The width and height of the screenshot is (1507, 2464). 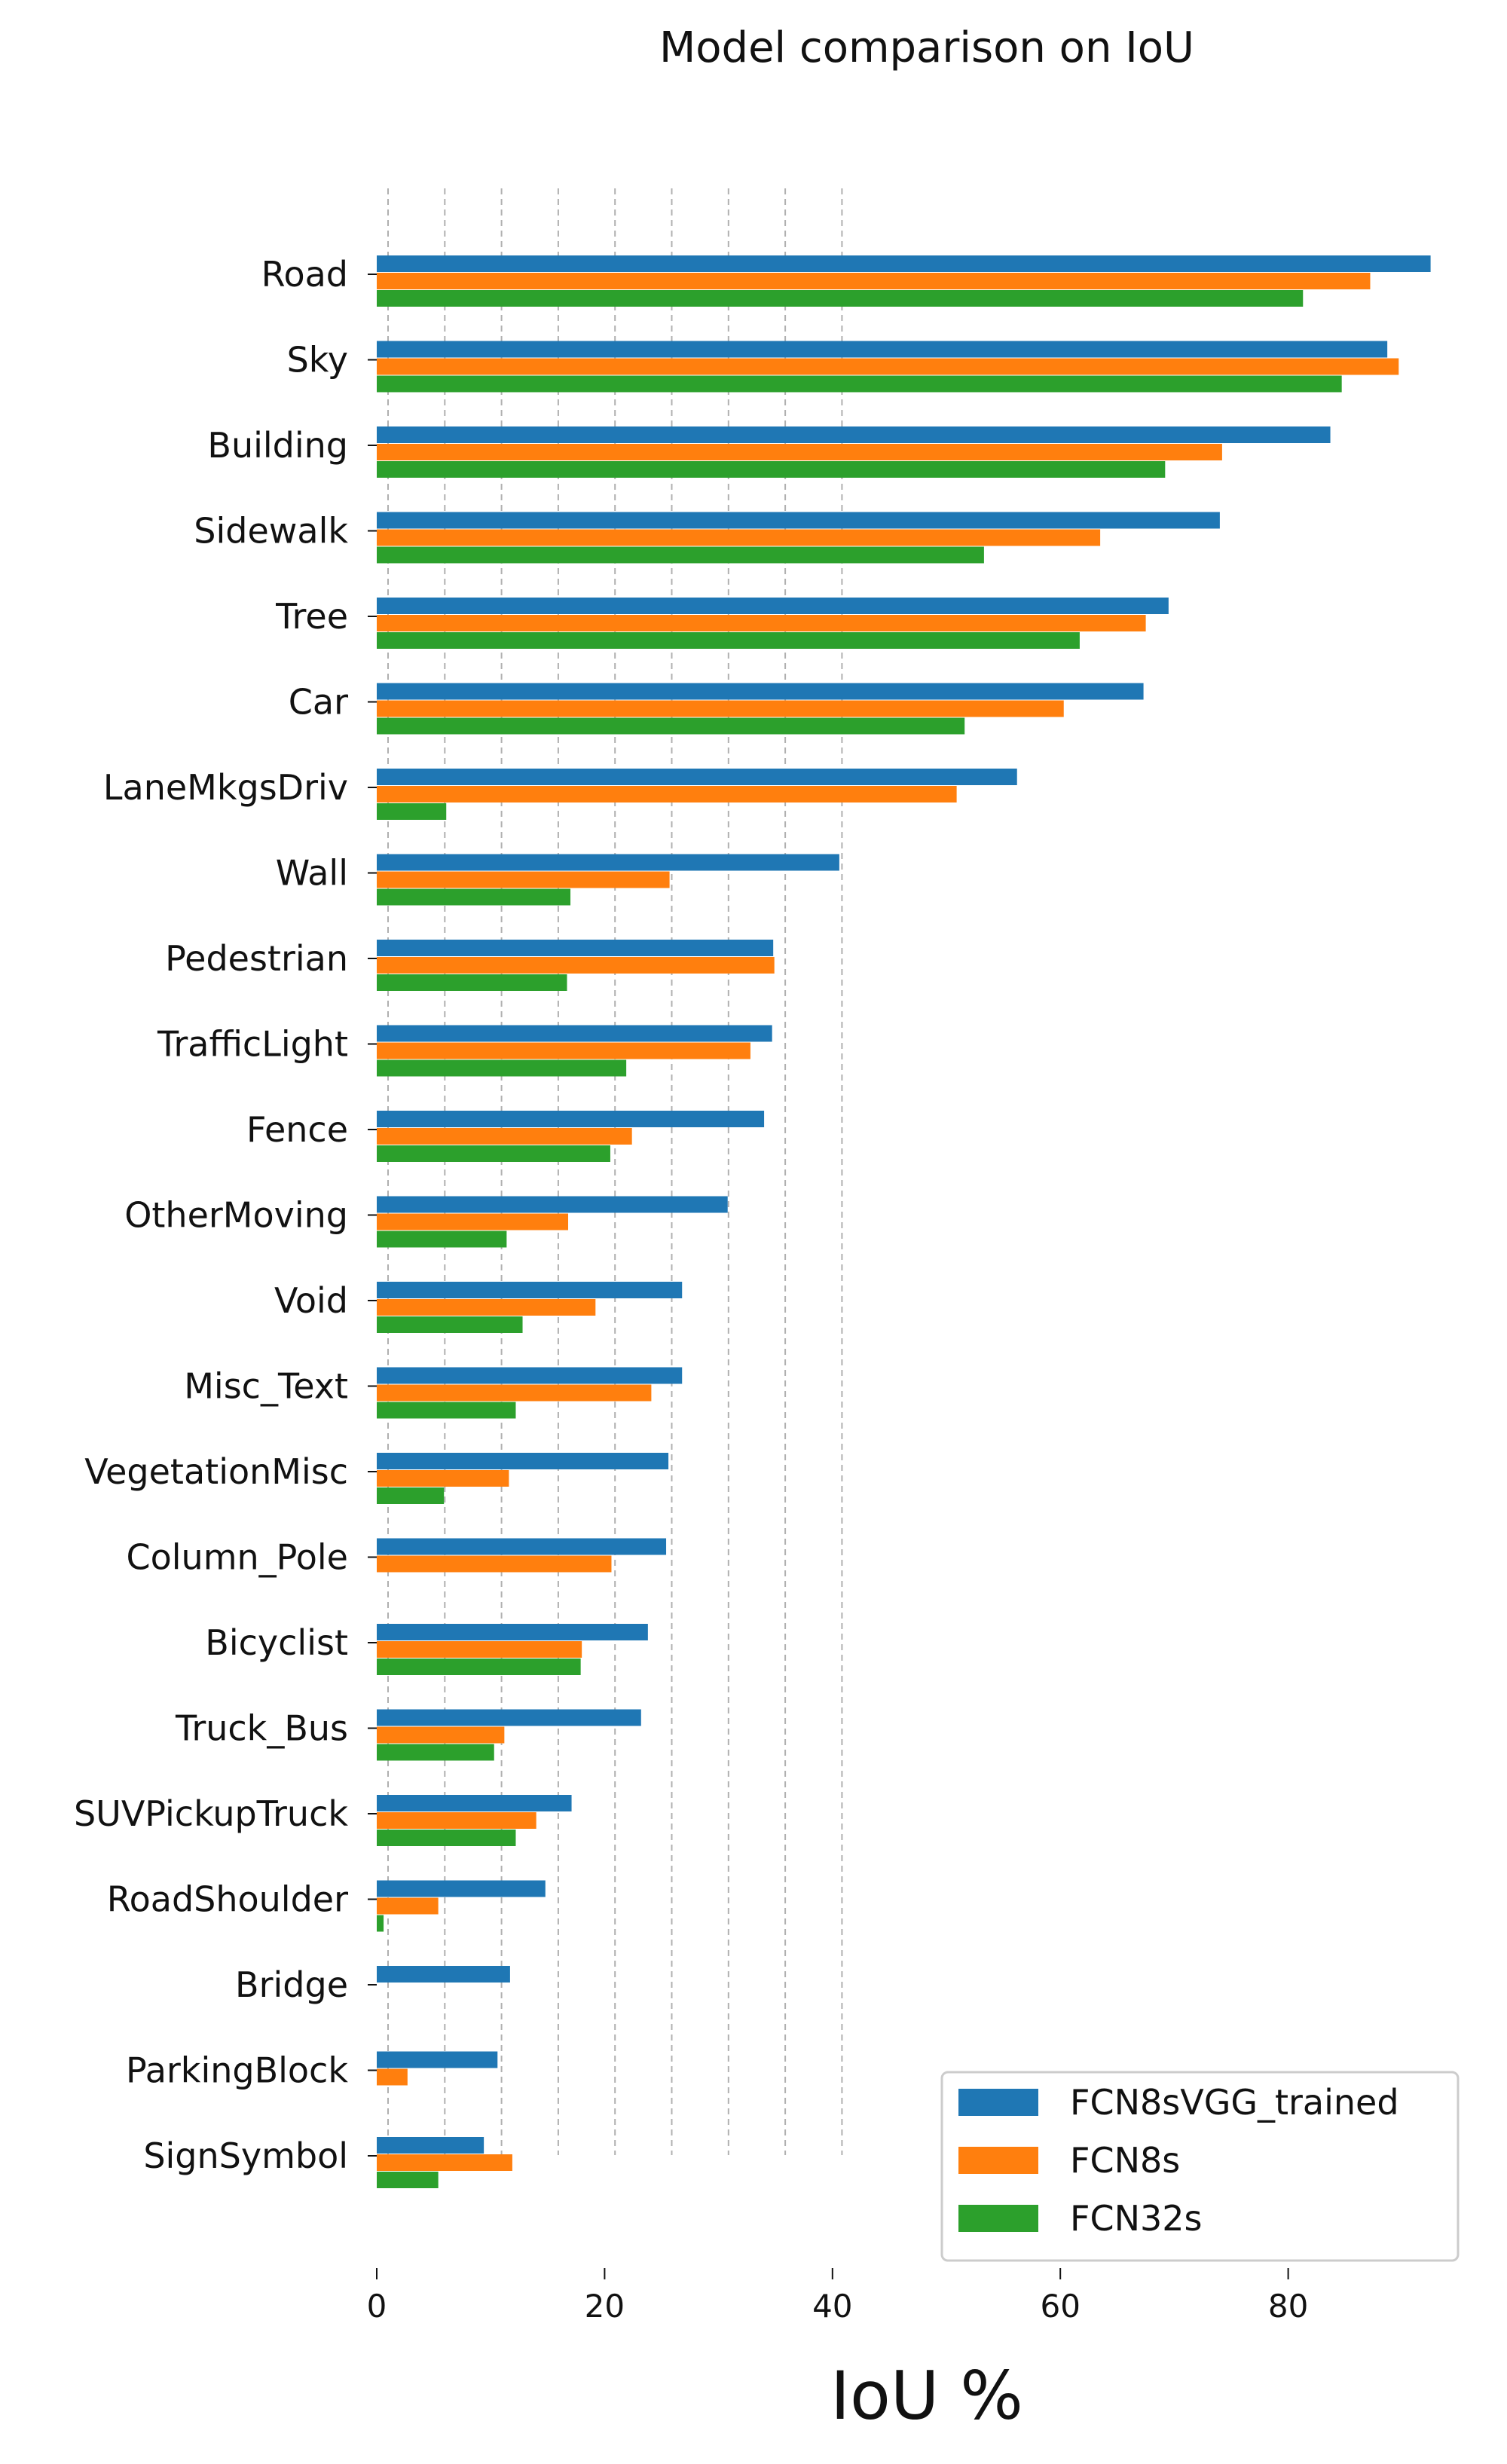 I want to click on category-label: ParkingBlock, so click(x=237, y=2070).